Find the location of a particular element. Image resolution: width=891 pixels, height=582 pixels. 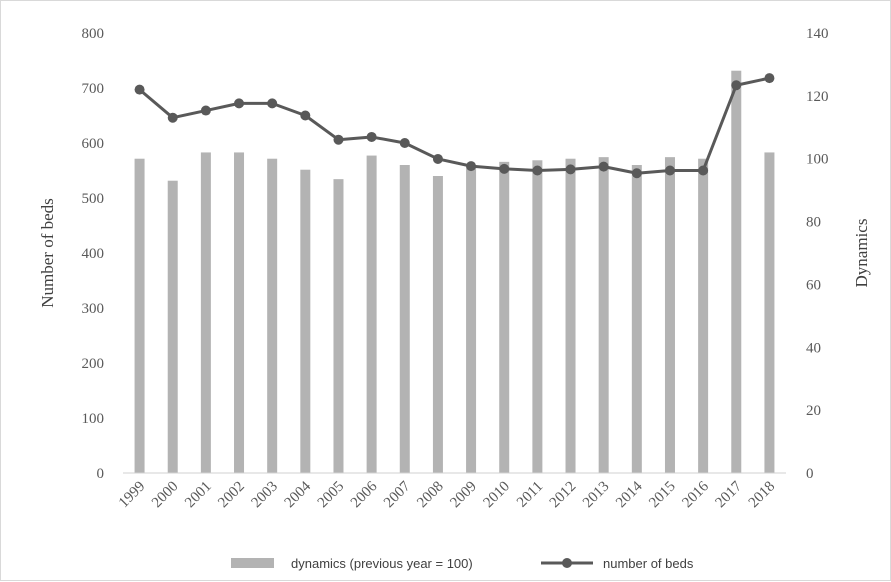

line-series is located at coordinates (454, 126).